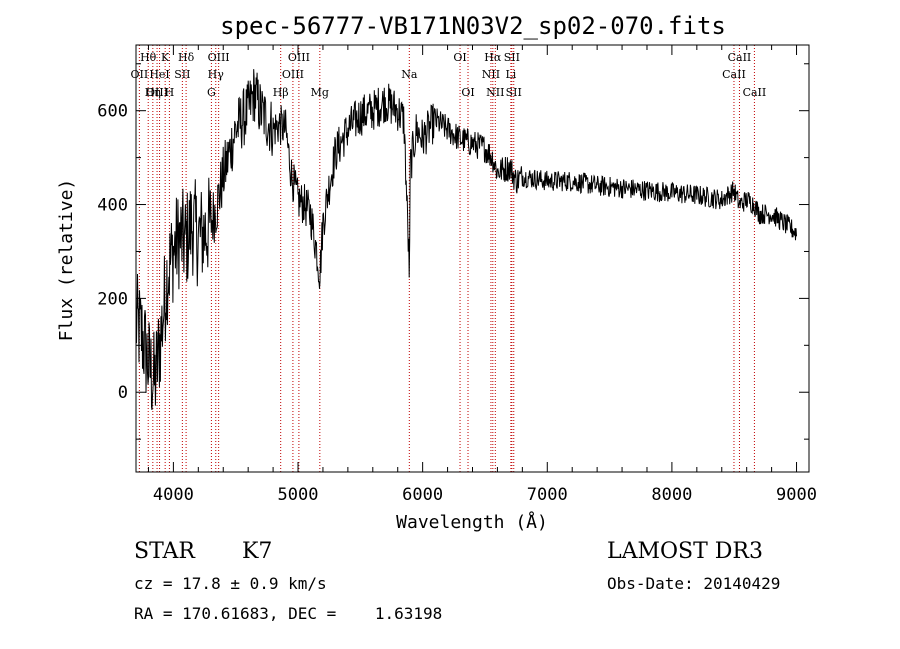 Image resolution: width=900 pixels, height=649 pixels. Describe the element at coordinates (472, 522) in the screenshot. I see `x-axis-label: Wavelength (Å)` at that location.